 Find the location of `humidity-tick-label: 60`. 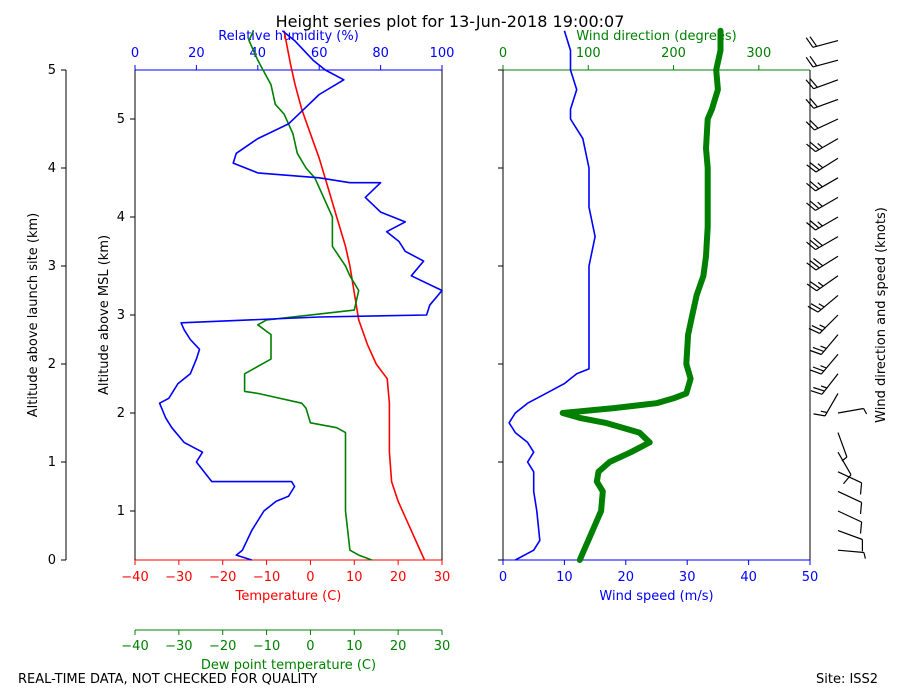

humidity-tick-label: 60 is located at coordinates (319, 53).